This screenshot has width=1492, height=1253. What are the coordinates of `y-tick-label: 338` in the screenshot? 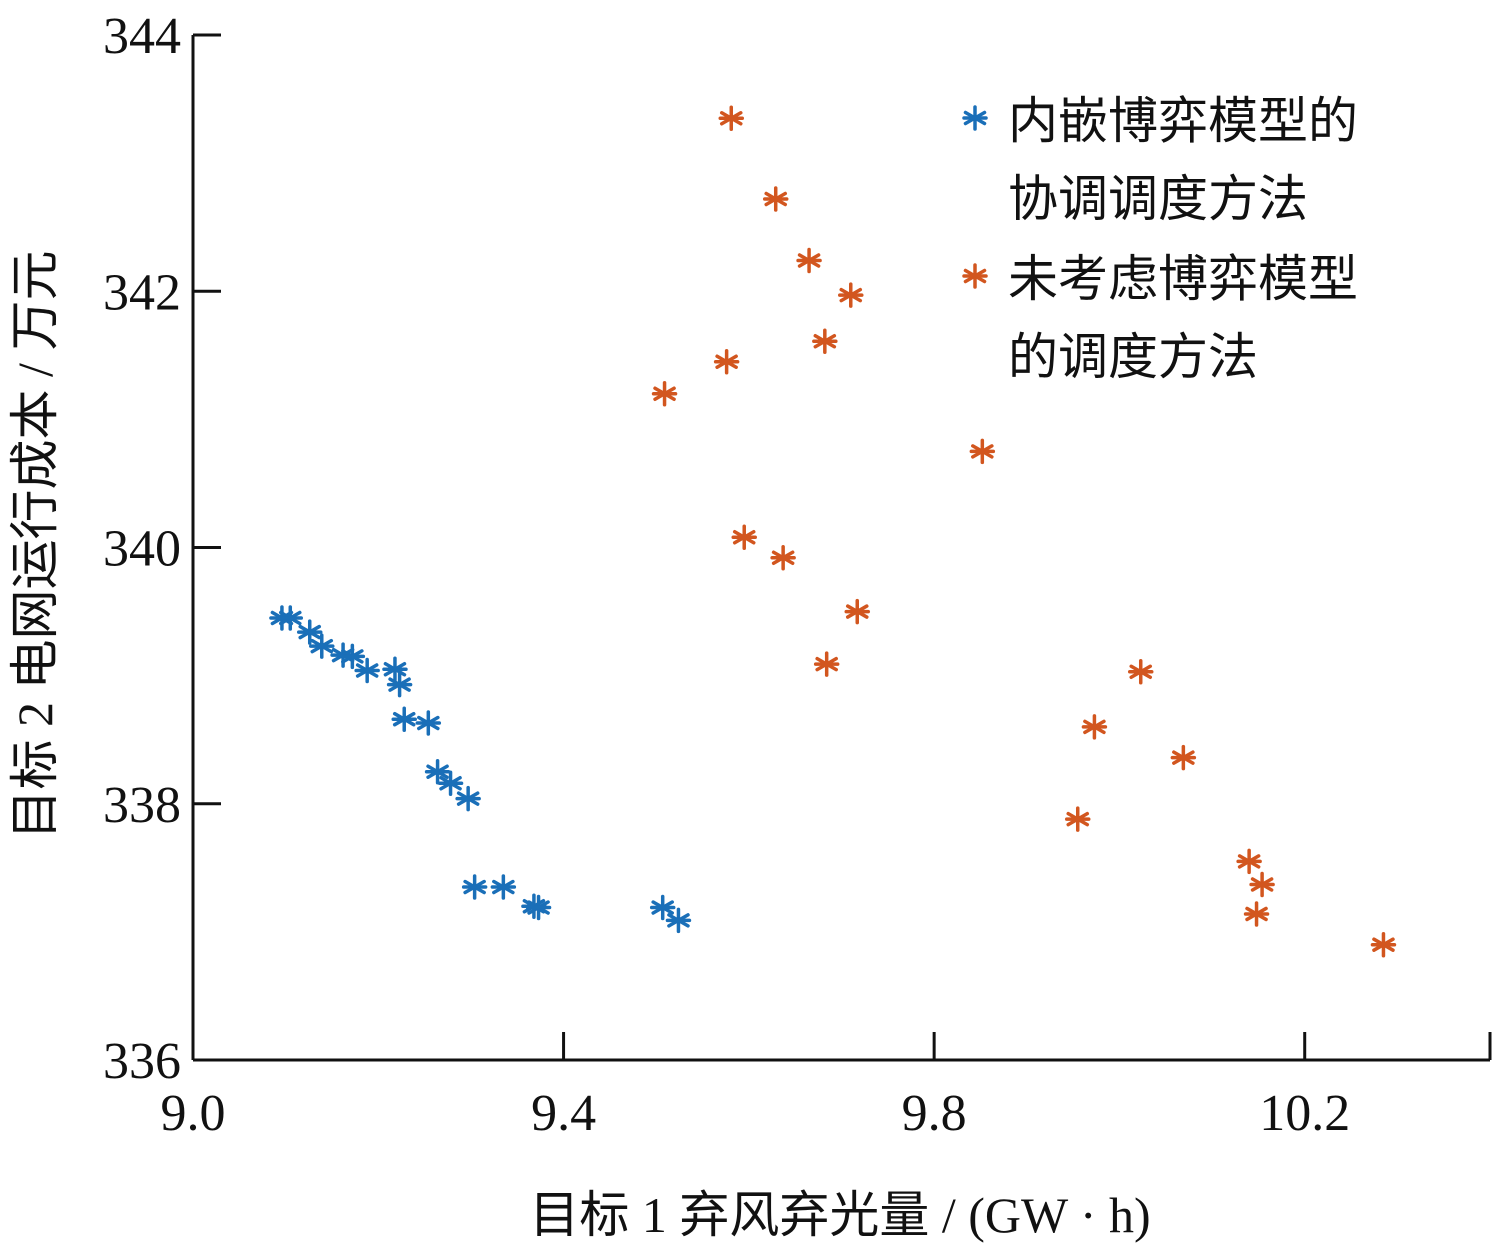 It's located at (142, 805).